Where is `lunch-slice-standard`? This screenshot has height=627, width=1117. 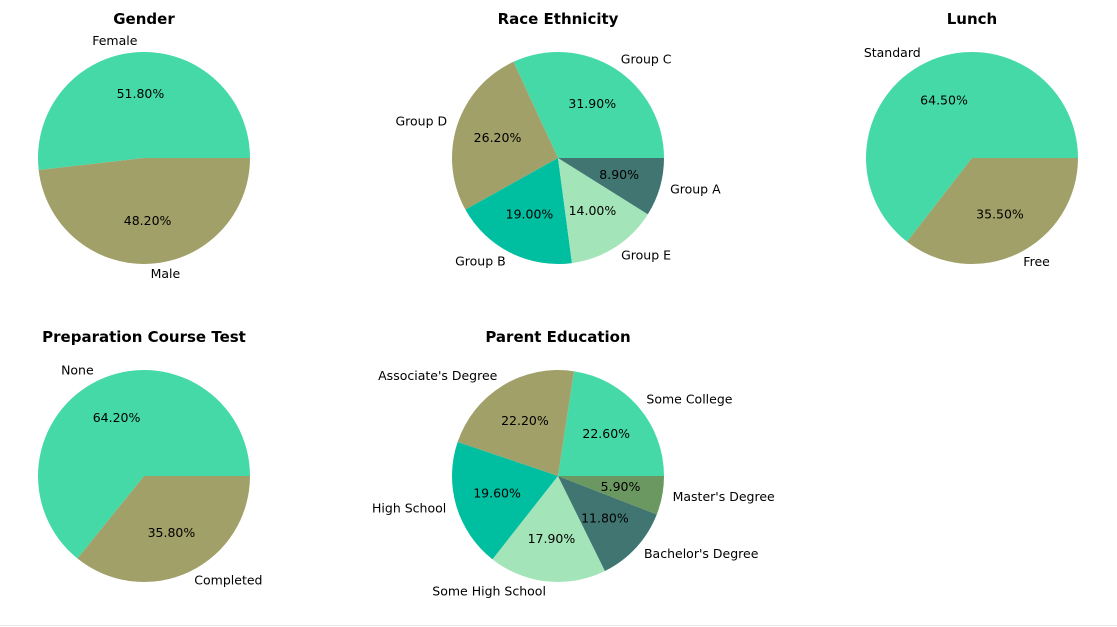 lunch-slice-standard is located at coordinates (972, 147).